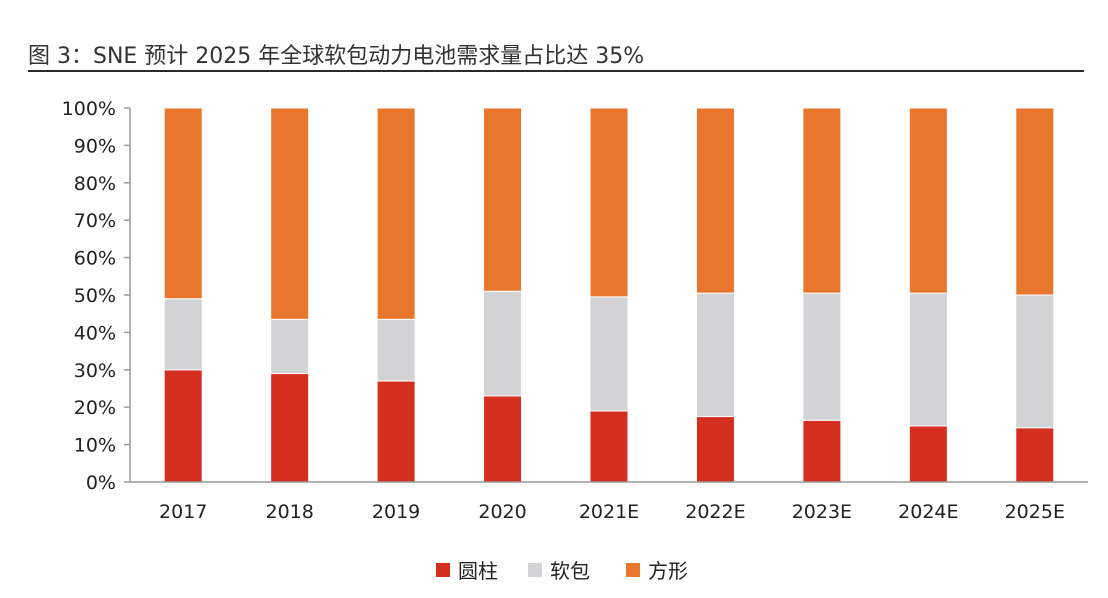 The height and width of the screenshot is (598, 1108). What do you see at coordinates (95, 221) in the screenshot?
I see `y-tick-label: 70%` at bounding box center [95, 221].